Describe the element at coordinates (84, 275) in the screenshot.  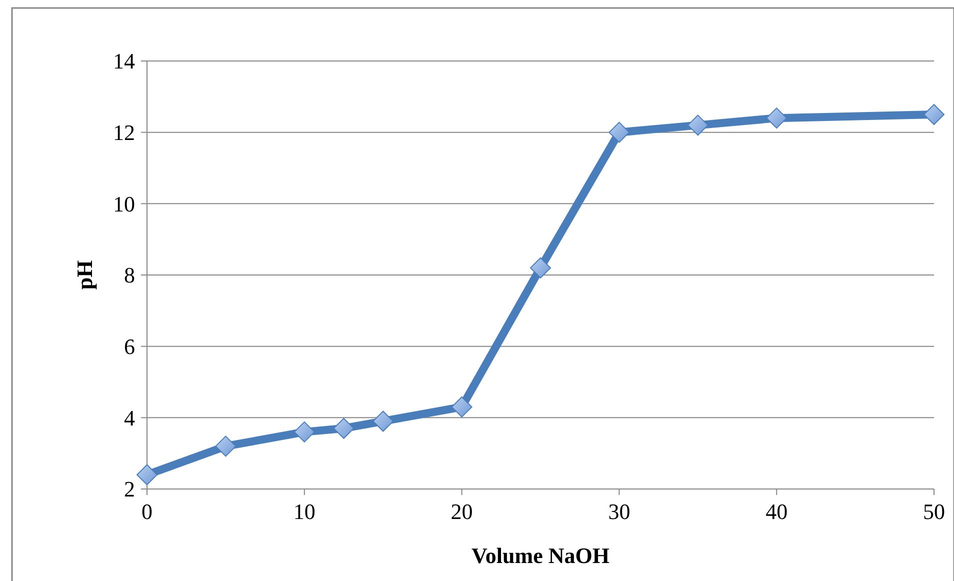
I see `y-axis-title: pH` at that location.